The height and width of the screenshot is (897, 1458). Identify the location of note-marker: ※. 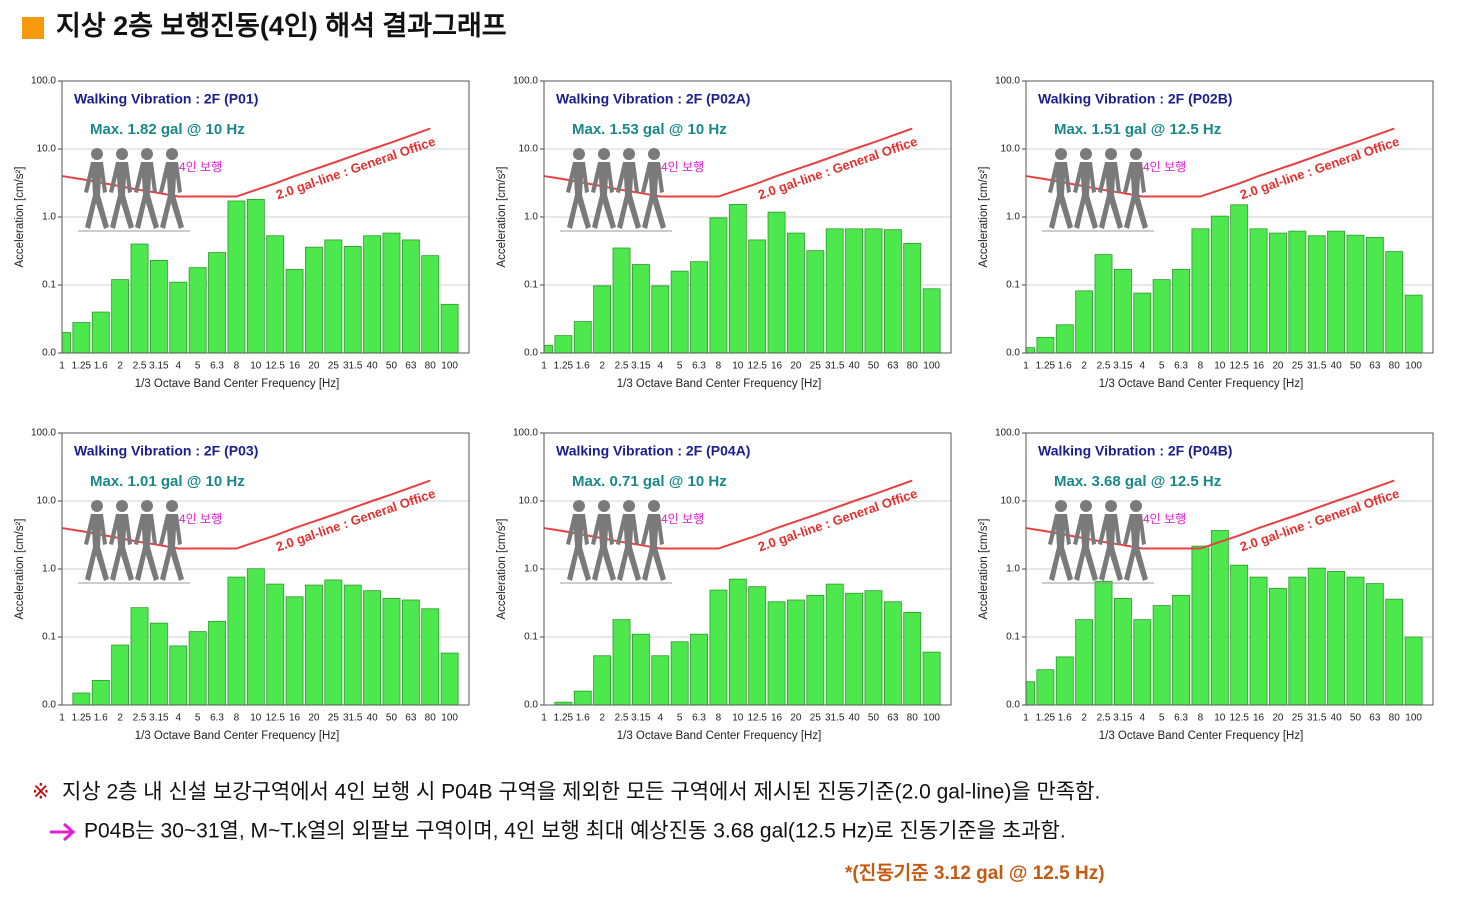
(41, 792).